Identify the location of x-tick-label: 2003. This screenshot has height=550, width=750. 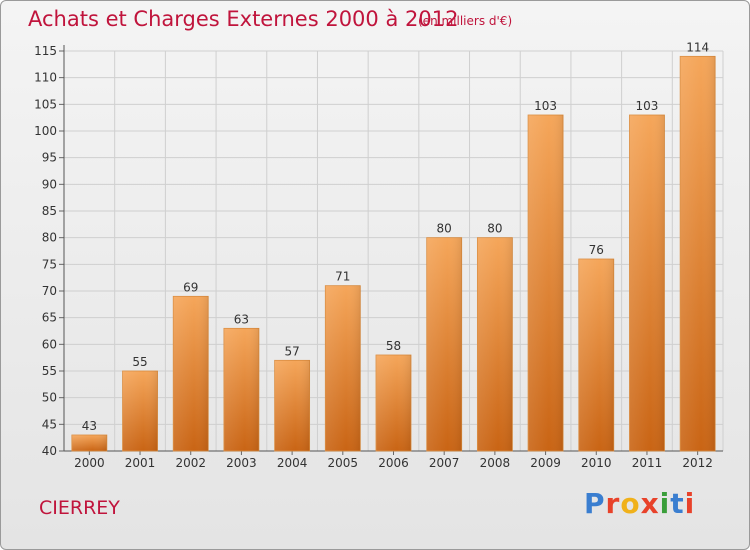
(241, 463).